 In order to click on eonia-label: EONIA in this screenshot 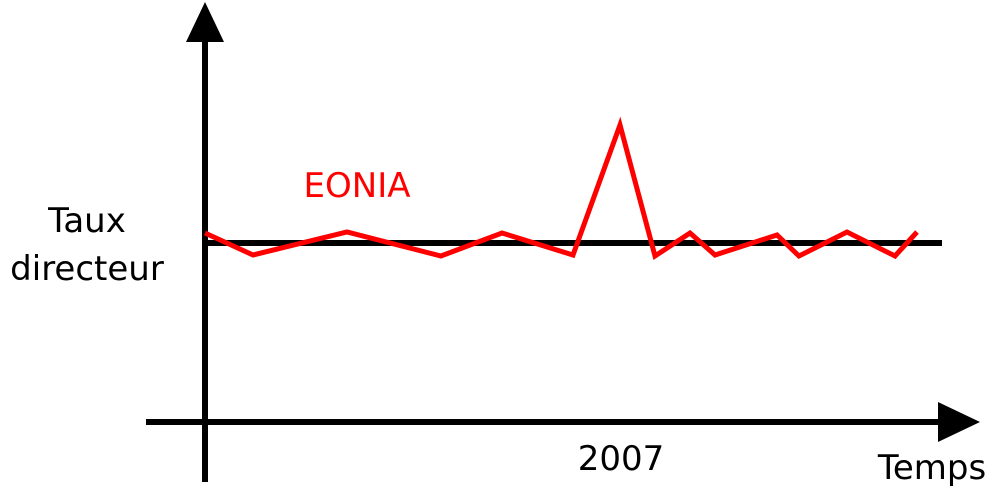, I will do `click(357, 186)`.